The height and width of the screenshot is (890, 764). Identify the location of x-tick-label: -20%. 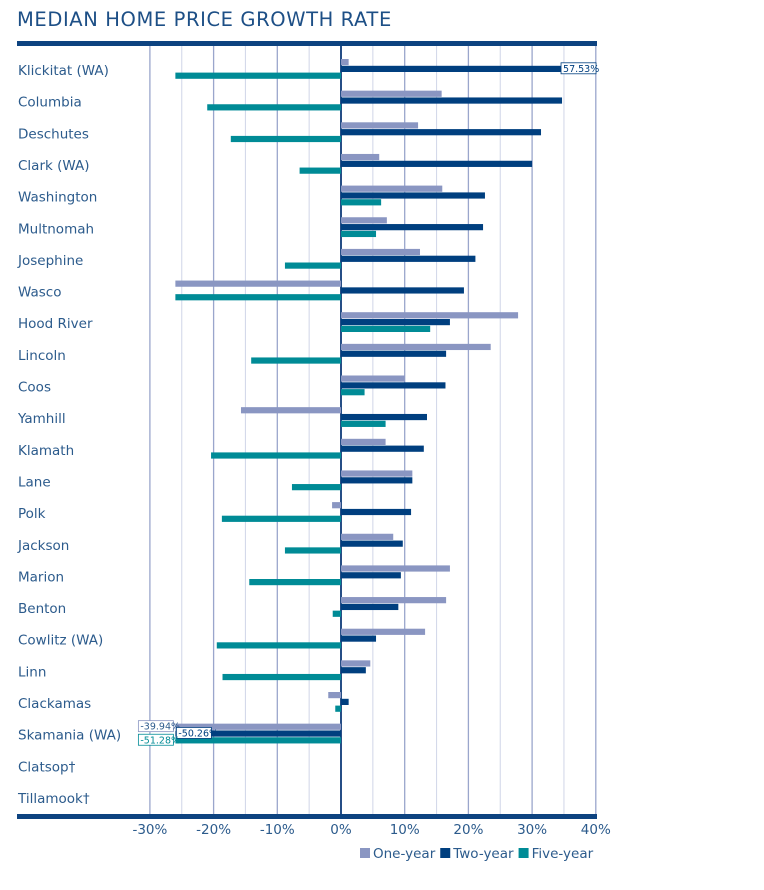
(213, 830).